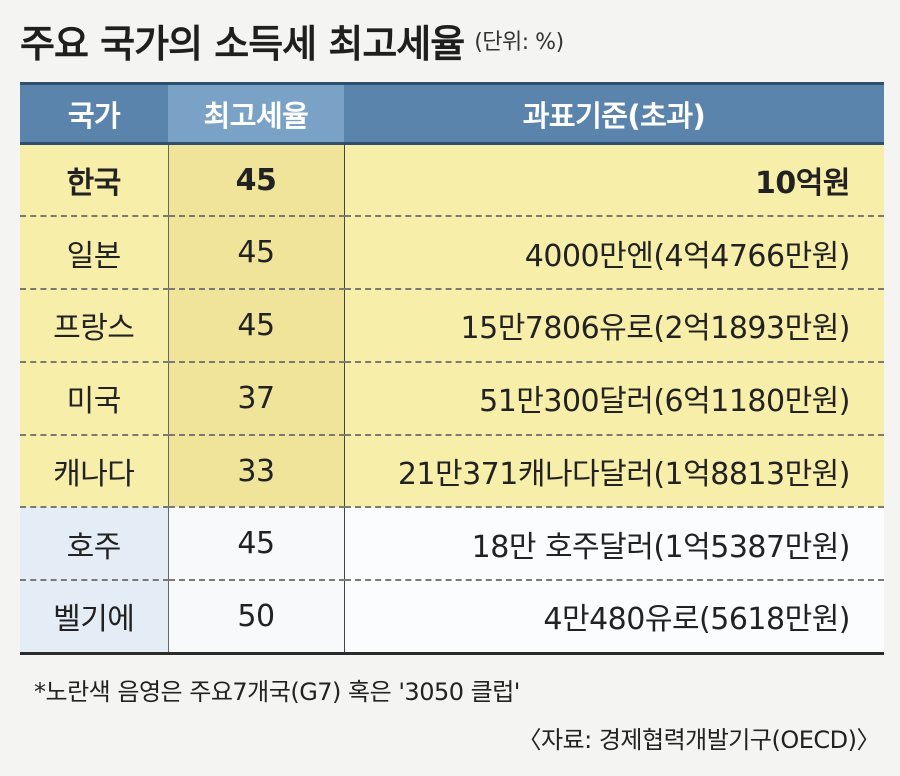  I want to click on table-row: 벨기에 50 4만480유로(5618만원), so click(452, 617).